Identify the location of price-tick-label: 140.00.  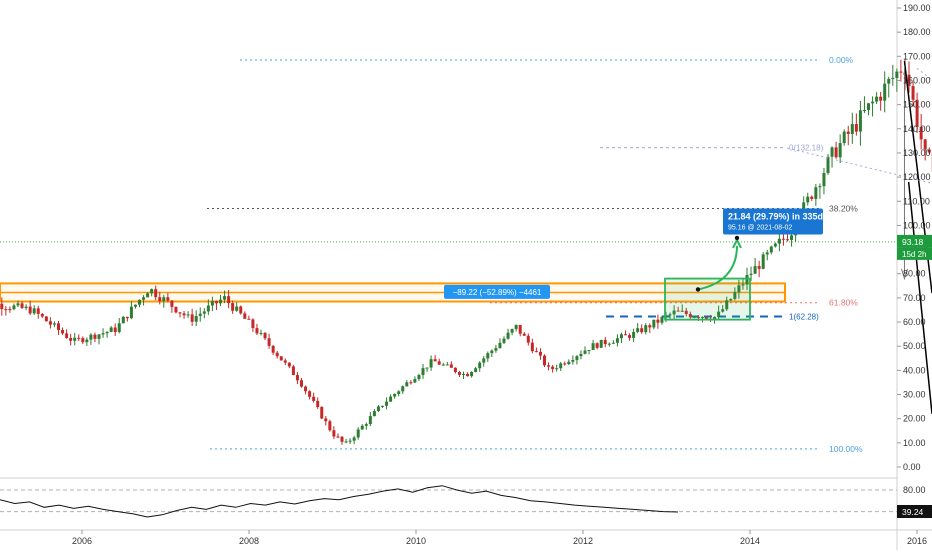
(917, 129).